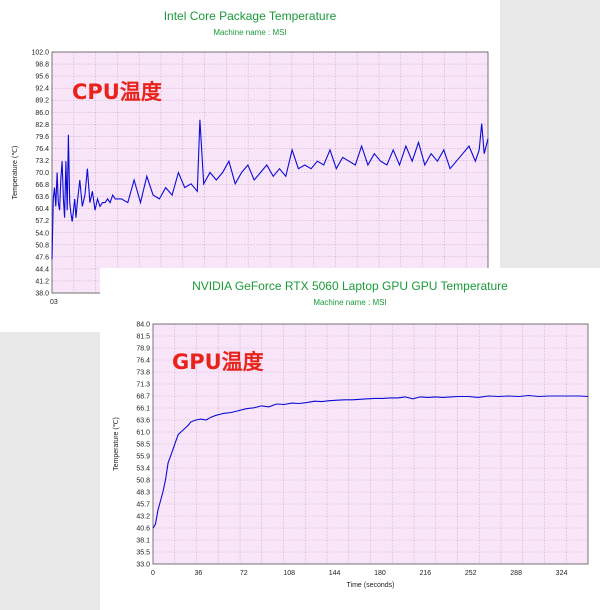 This screenshot has height=610, width=600. I want to click on x-axis-label: Time (seconds), so click(371, 585).